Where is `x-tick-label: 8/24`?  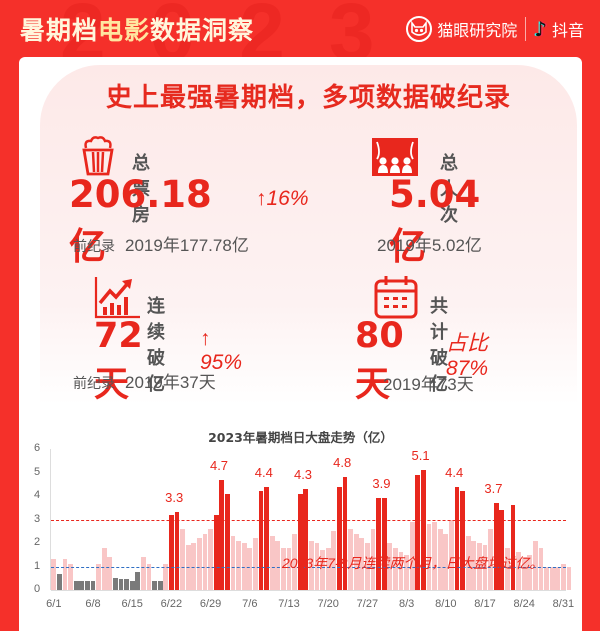
x-tick-label: 8/24 is located at coordinates (524, 604).